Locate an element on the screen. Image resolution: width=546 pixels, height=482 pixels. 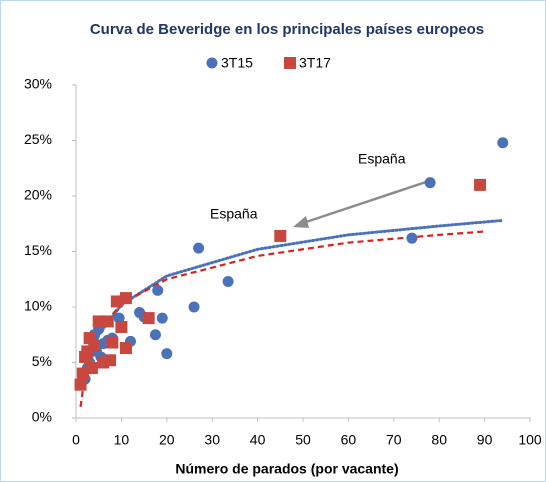
x-tick-label: 90 is located at coordinates (485, 440).